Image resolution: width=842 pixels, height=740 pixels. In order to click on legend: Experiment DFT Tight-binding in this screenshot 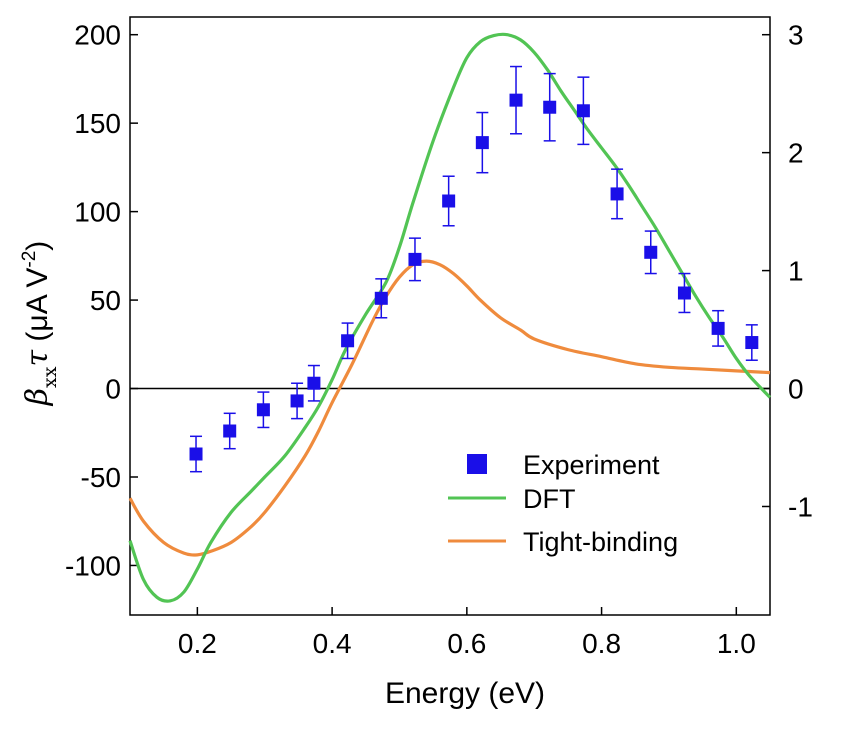, I will do `click(563, 503)`.